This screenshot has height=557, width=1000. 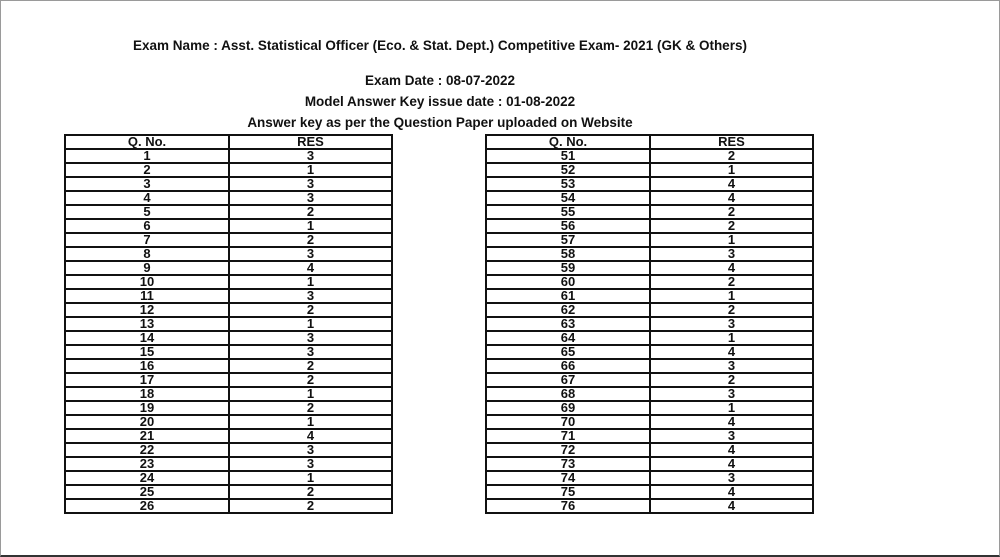 What do you see at coordinates (568, 268) in the screenshot?
I see `question-number-cell: 59` at bounding box center [568, 268].